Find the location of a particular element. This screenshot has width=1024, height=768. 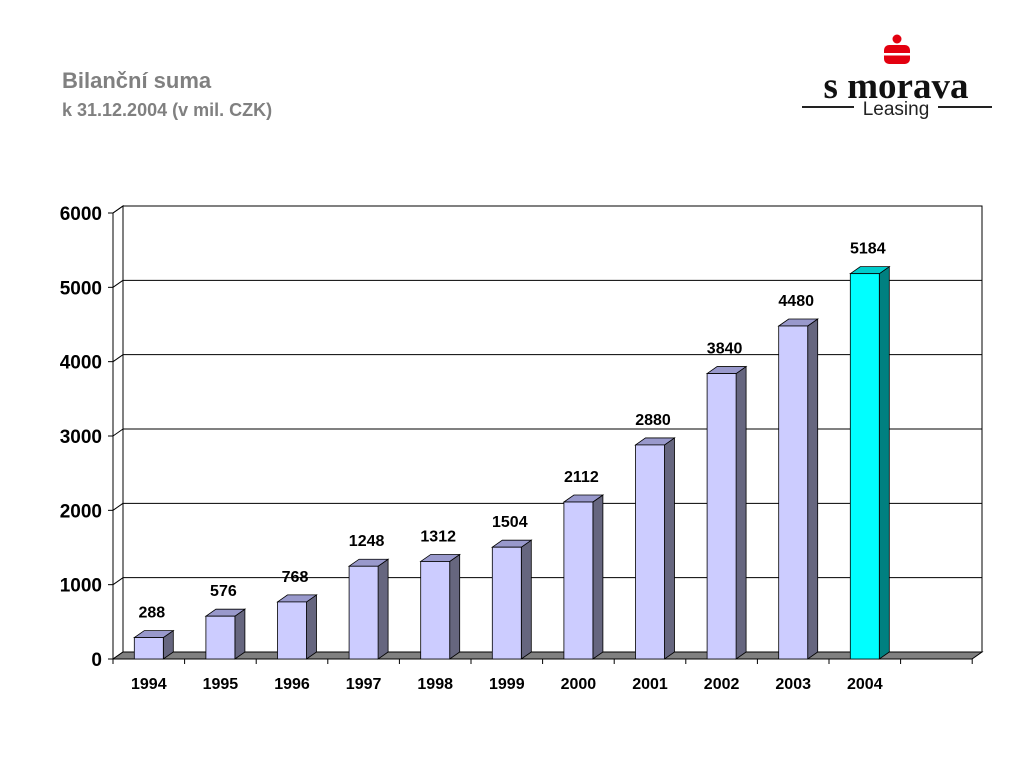

page-title: Bilanční suma is located at coordinates (137, 80).